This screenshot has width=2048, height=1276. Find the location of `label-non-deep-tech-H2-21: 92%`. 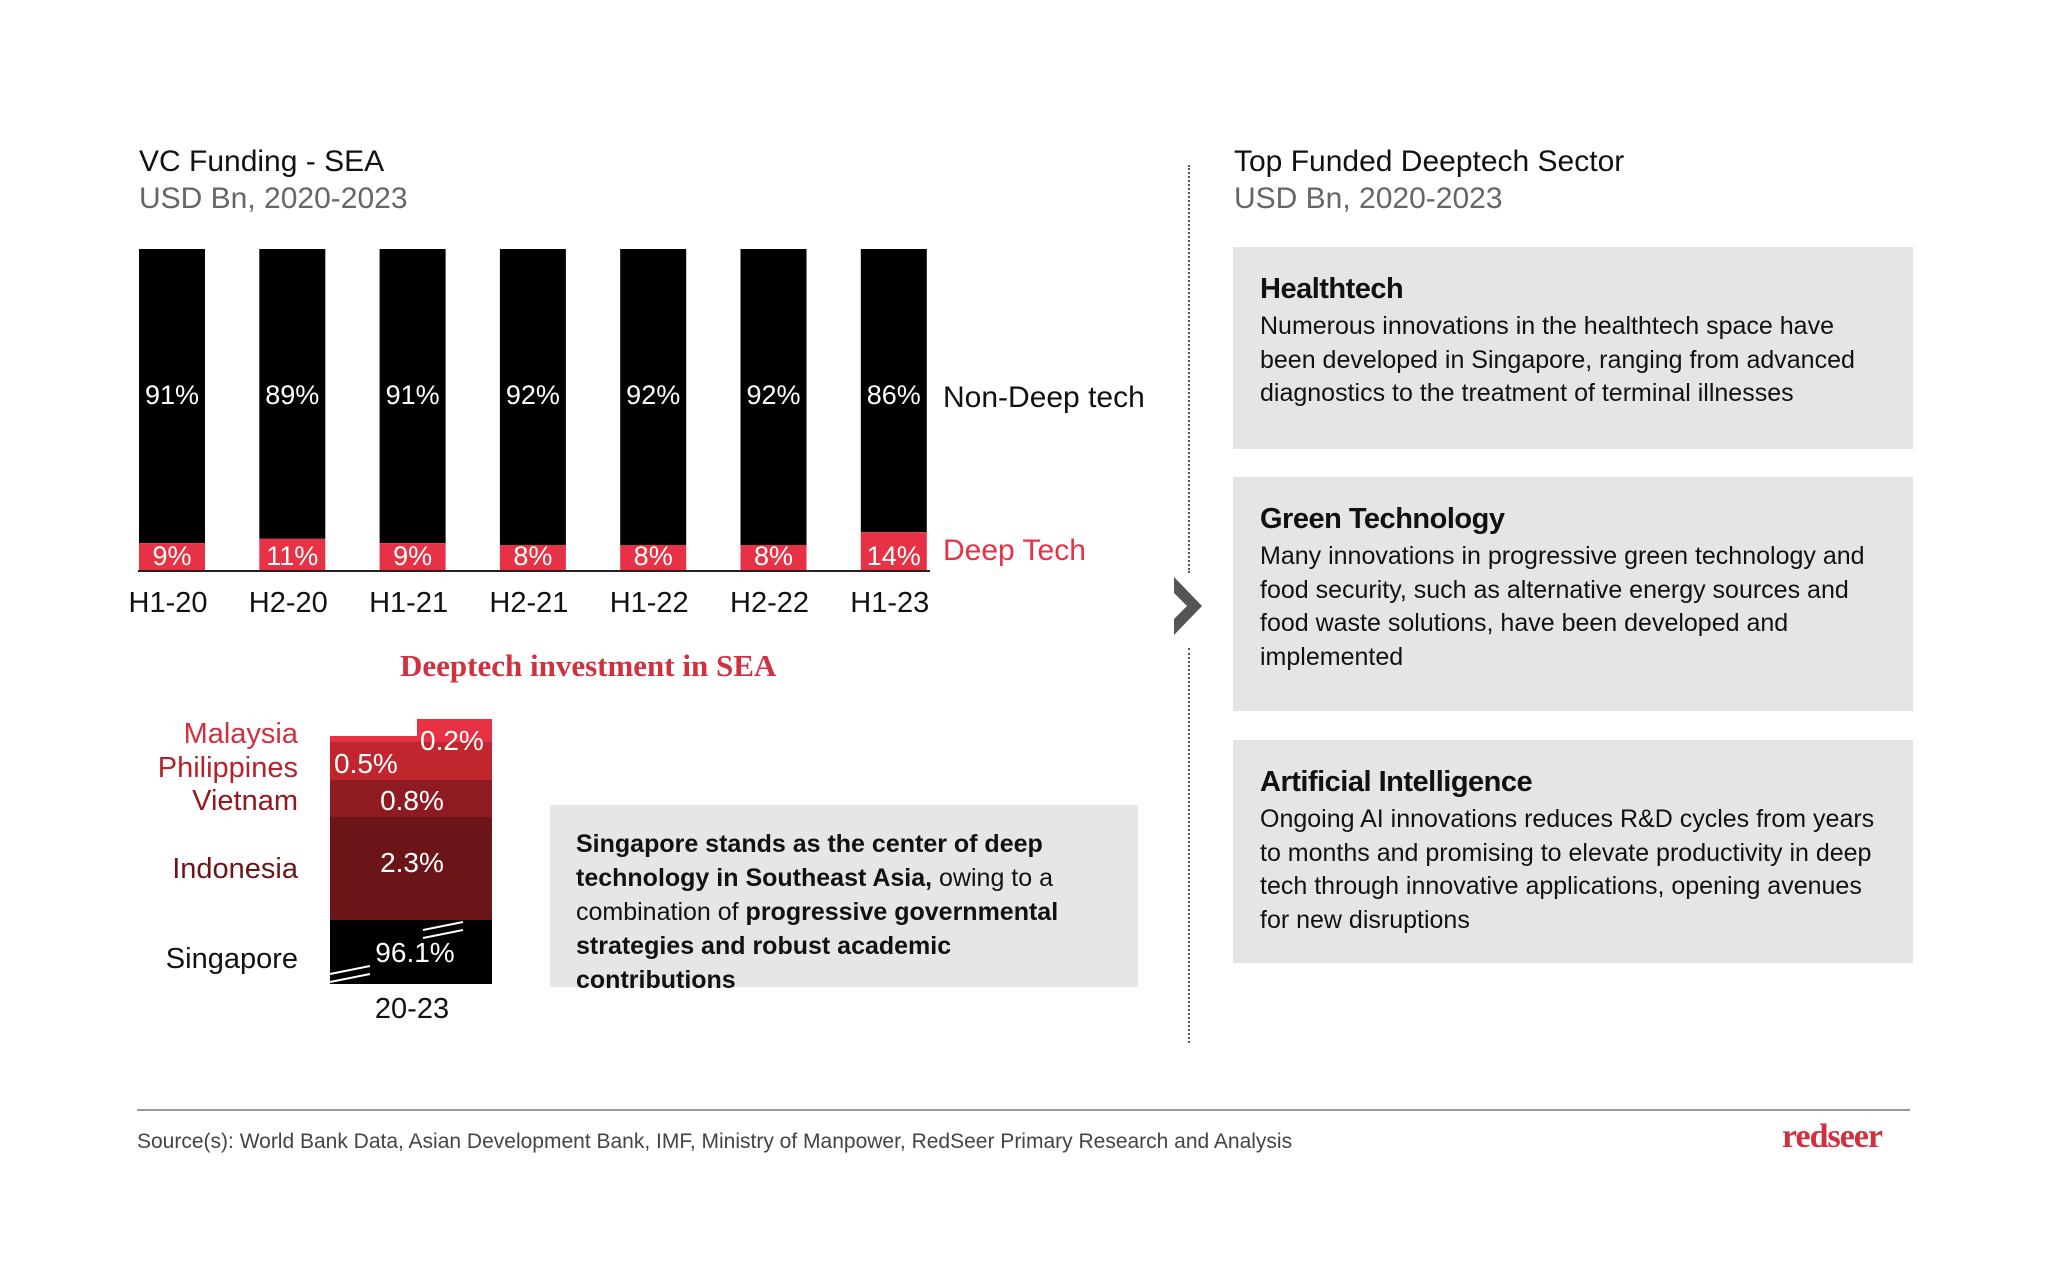

label-non-deep-tech-H2-21: 92% is located at coordinates (533, 395).